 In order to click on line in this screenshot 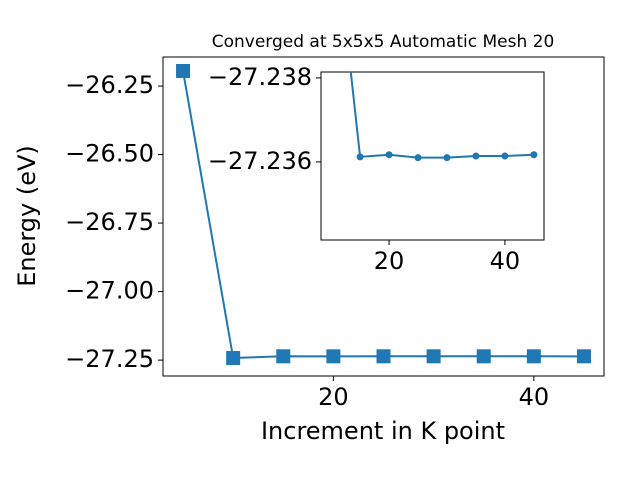, I will do `click(441, 115)`.